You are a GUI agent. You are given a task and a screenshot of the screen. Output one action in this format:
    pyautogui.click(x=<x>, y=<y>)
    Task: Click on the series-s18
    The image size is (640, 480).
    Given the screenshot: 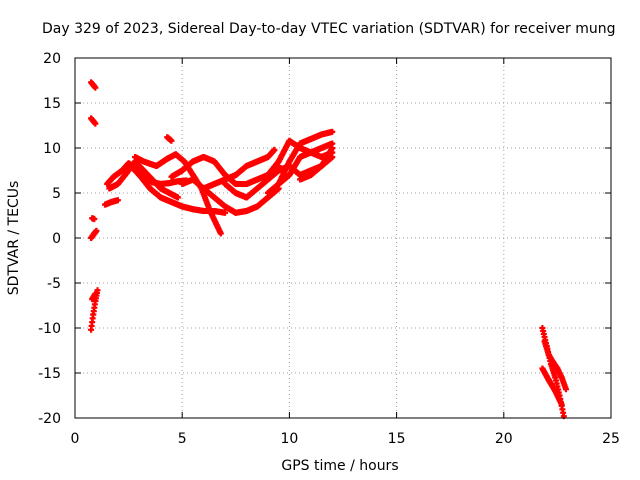 What is the action you would take?
    pyautogui.click(x=300, y=157)
    